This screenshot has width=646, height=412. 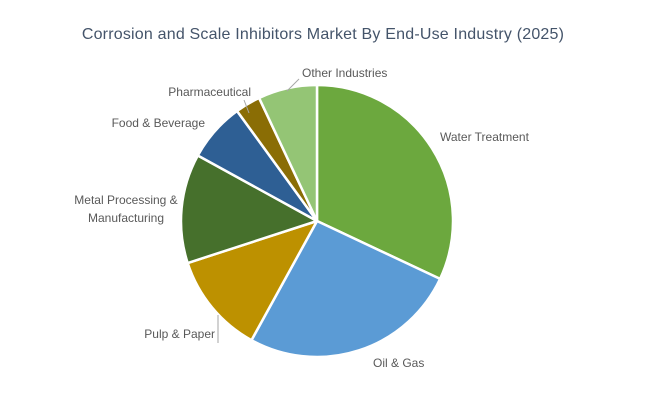 I want to click on slice-label-metal-processing-manufacturing: Metal Processing & Manufacturing, so click(x=125, y=209).